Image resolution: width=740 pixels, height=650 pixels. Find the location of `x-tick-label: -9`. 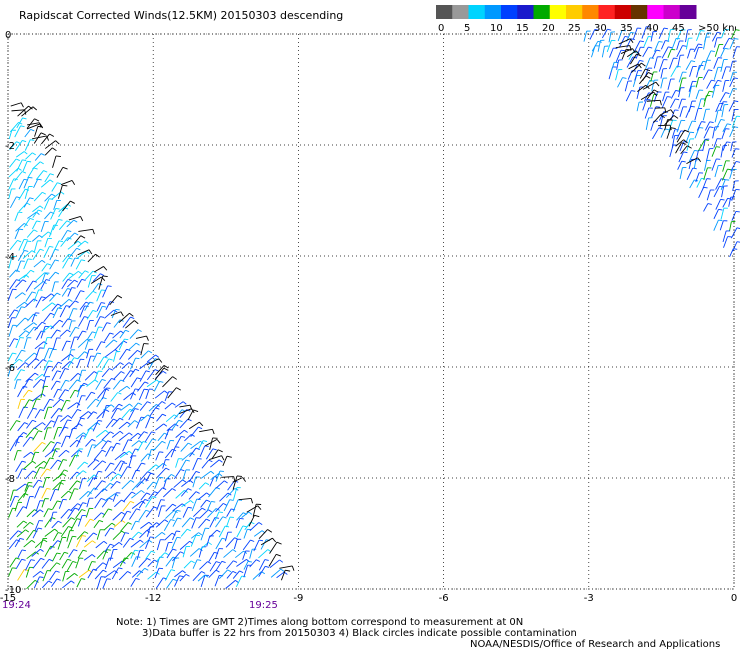

x-tick-label: -9 is located at coordinates (298, 598).